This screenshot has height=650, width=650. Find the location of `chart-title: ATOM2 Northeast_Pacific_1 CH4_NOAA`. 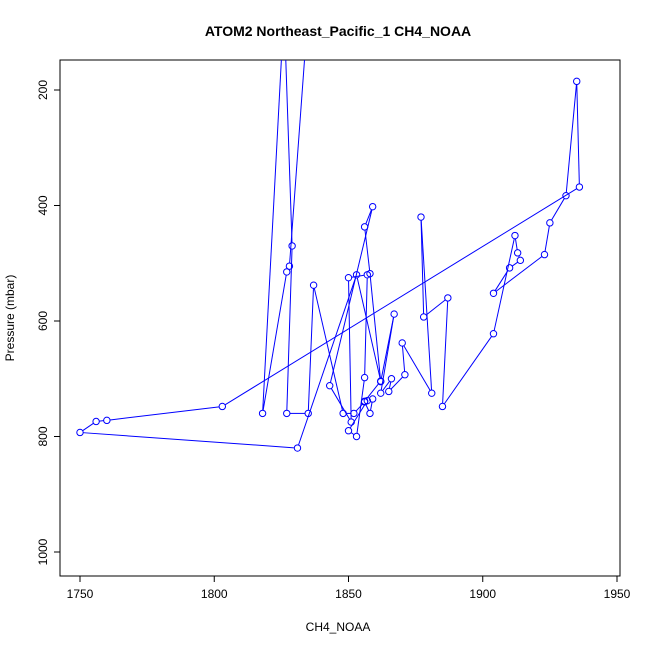

chart-title: ATOM2 Northeast_Pacific_1 CH4_NOAA is located at coordinates (338, 31).